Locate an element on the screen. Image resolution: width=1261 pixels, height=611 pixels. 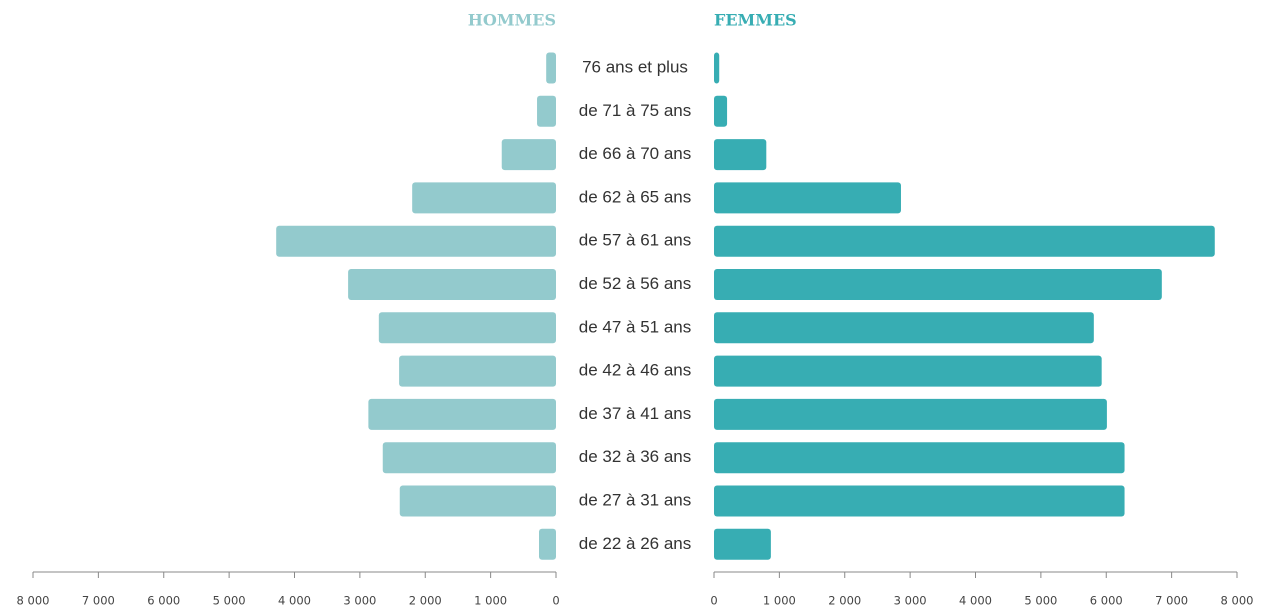
category-label: de 66 à 70 ans is located at coordinates (635, 153).